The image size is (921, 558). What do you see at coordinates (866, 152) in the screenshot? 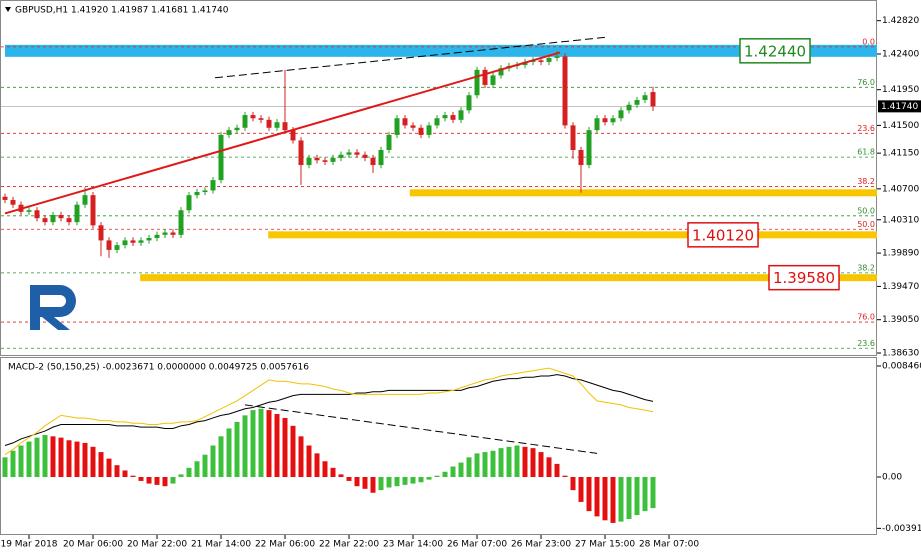
I see `fib-level-label: 61.8` at bounding box center [866, 152].